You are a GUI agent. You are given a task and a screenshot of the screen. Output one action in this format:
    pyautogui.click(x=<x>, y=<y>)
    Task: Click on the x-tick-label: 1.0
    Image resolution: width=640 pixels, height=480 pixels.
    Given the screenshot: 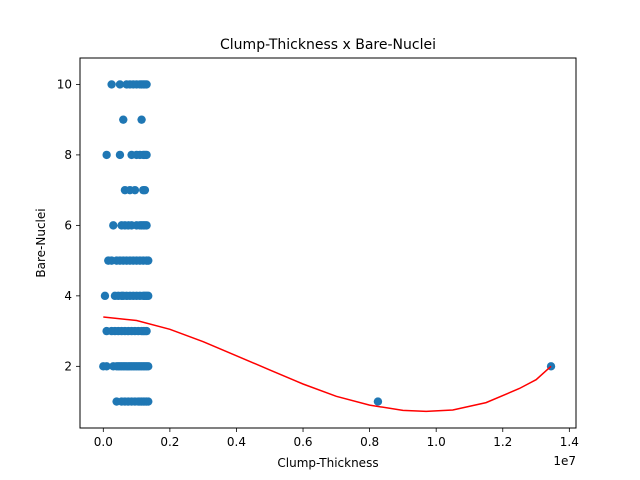 What is the action you would take?
    pyautogui.click(x=436, y=442)
    